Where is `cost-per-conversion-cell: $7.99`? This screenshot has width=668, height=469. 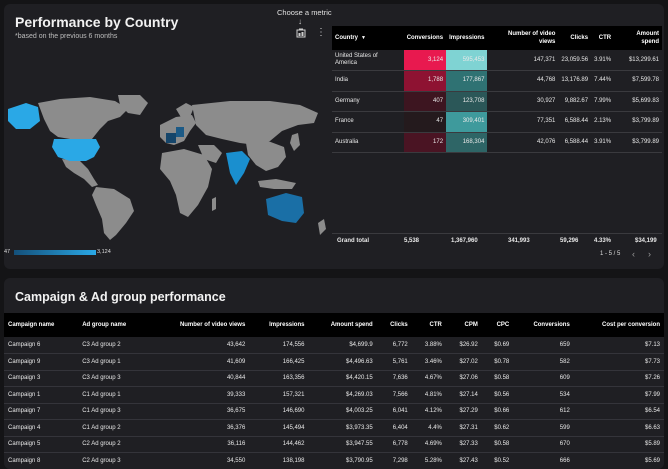
cost-per-conversion-cell: $7.99 is located at coordinates (618, 395).